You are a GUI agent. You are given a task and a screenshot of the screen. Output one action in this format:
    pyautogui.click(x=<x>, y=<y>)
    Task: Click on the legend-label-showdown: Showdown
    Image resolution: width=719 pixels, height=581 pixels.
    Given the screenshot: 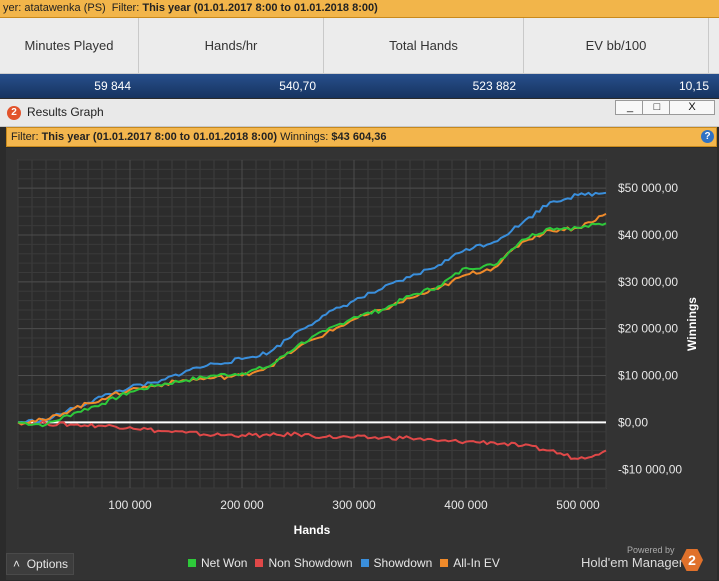 What is the action you would take?
    pyautogui.click(x=403, y=563)
    